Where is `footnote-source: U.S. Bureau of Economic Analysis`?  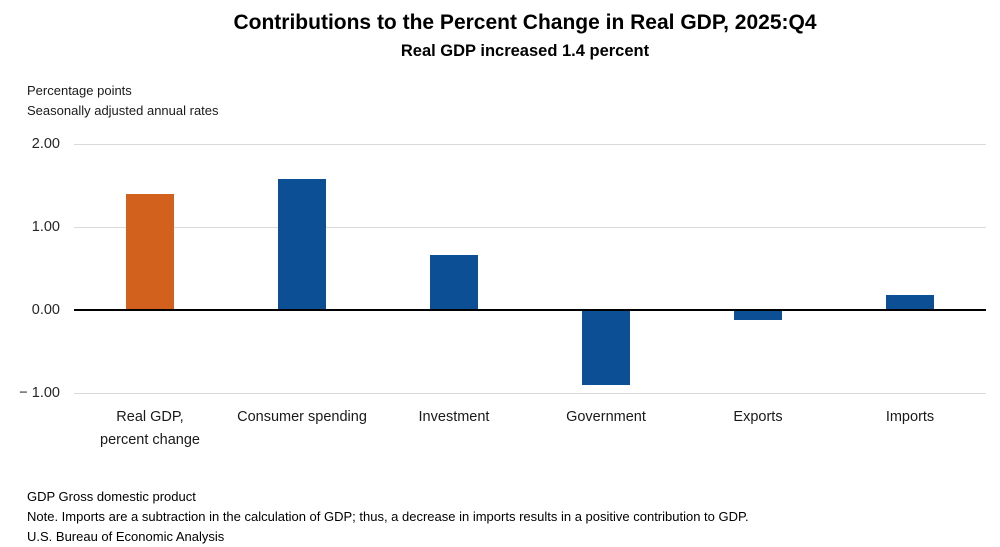 footnote-source: U.S. Bureau of Economic Analysis is located at coordinates (126, 536).